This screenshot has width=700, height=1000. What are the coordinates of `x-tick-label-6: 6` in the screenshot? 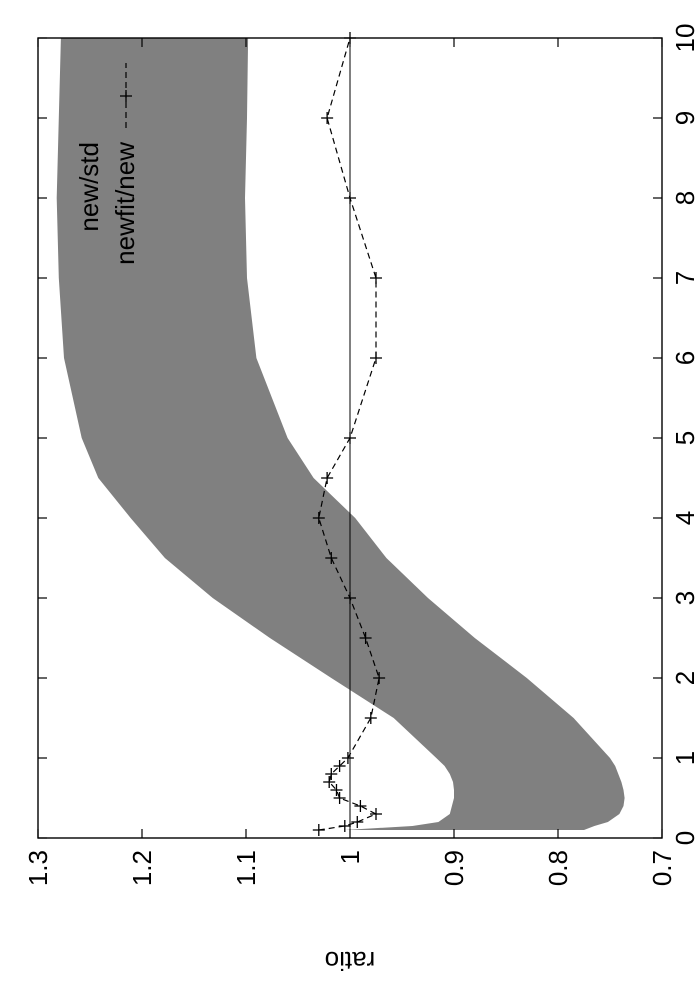 It's located at (685, 358).